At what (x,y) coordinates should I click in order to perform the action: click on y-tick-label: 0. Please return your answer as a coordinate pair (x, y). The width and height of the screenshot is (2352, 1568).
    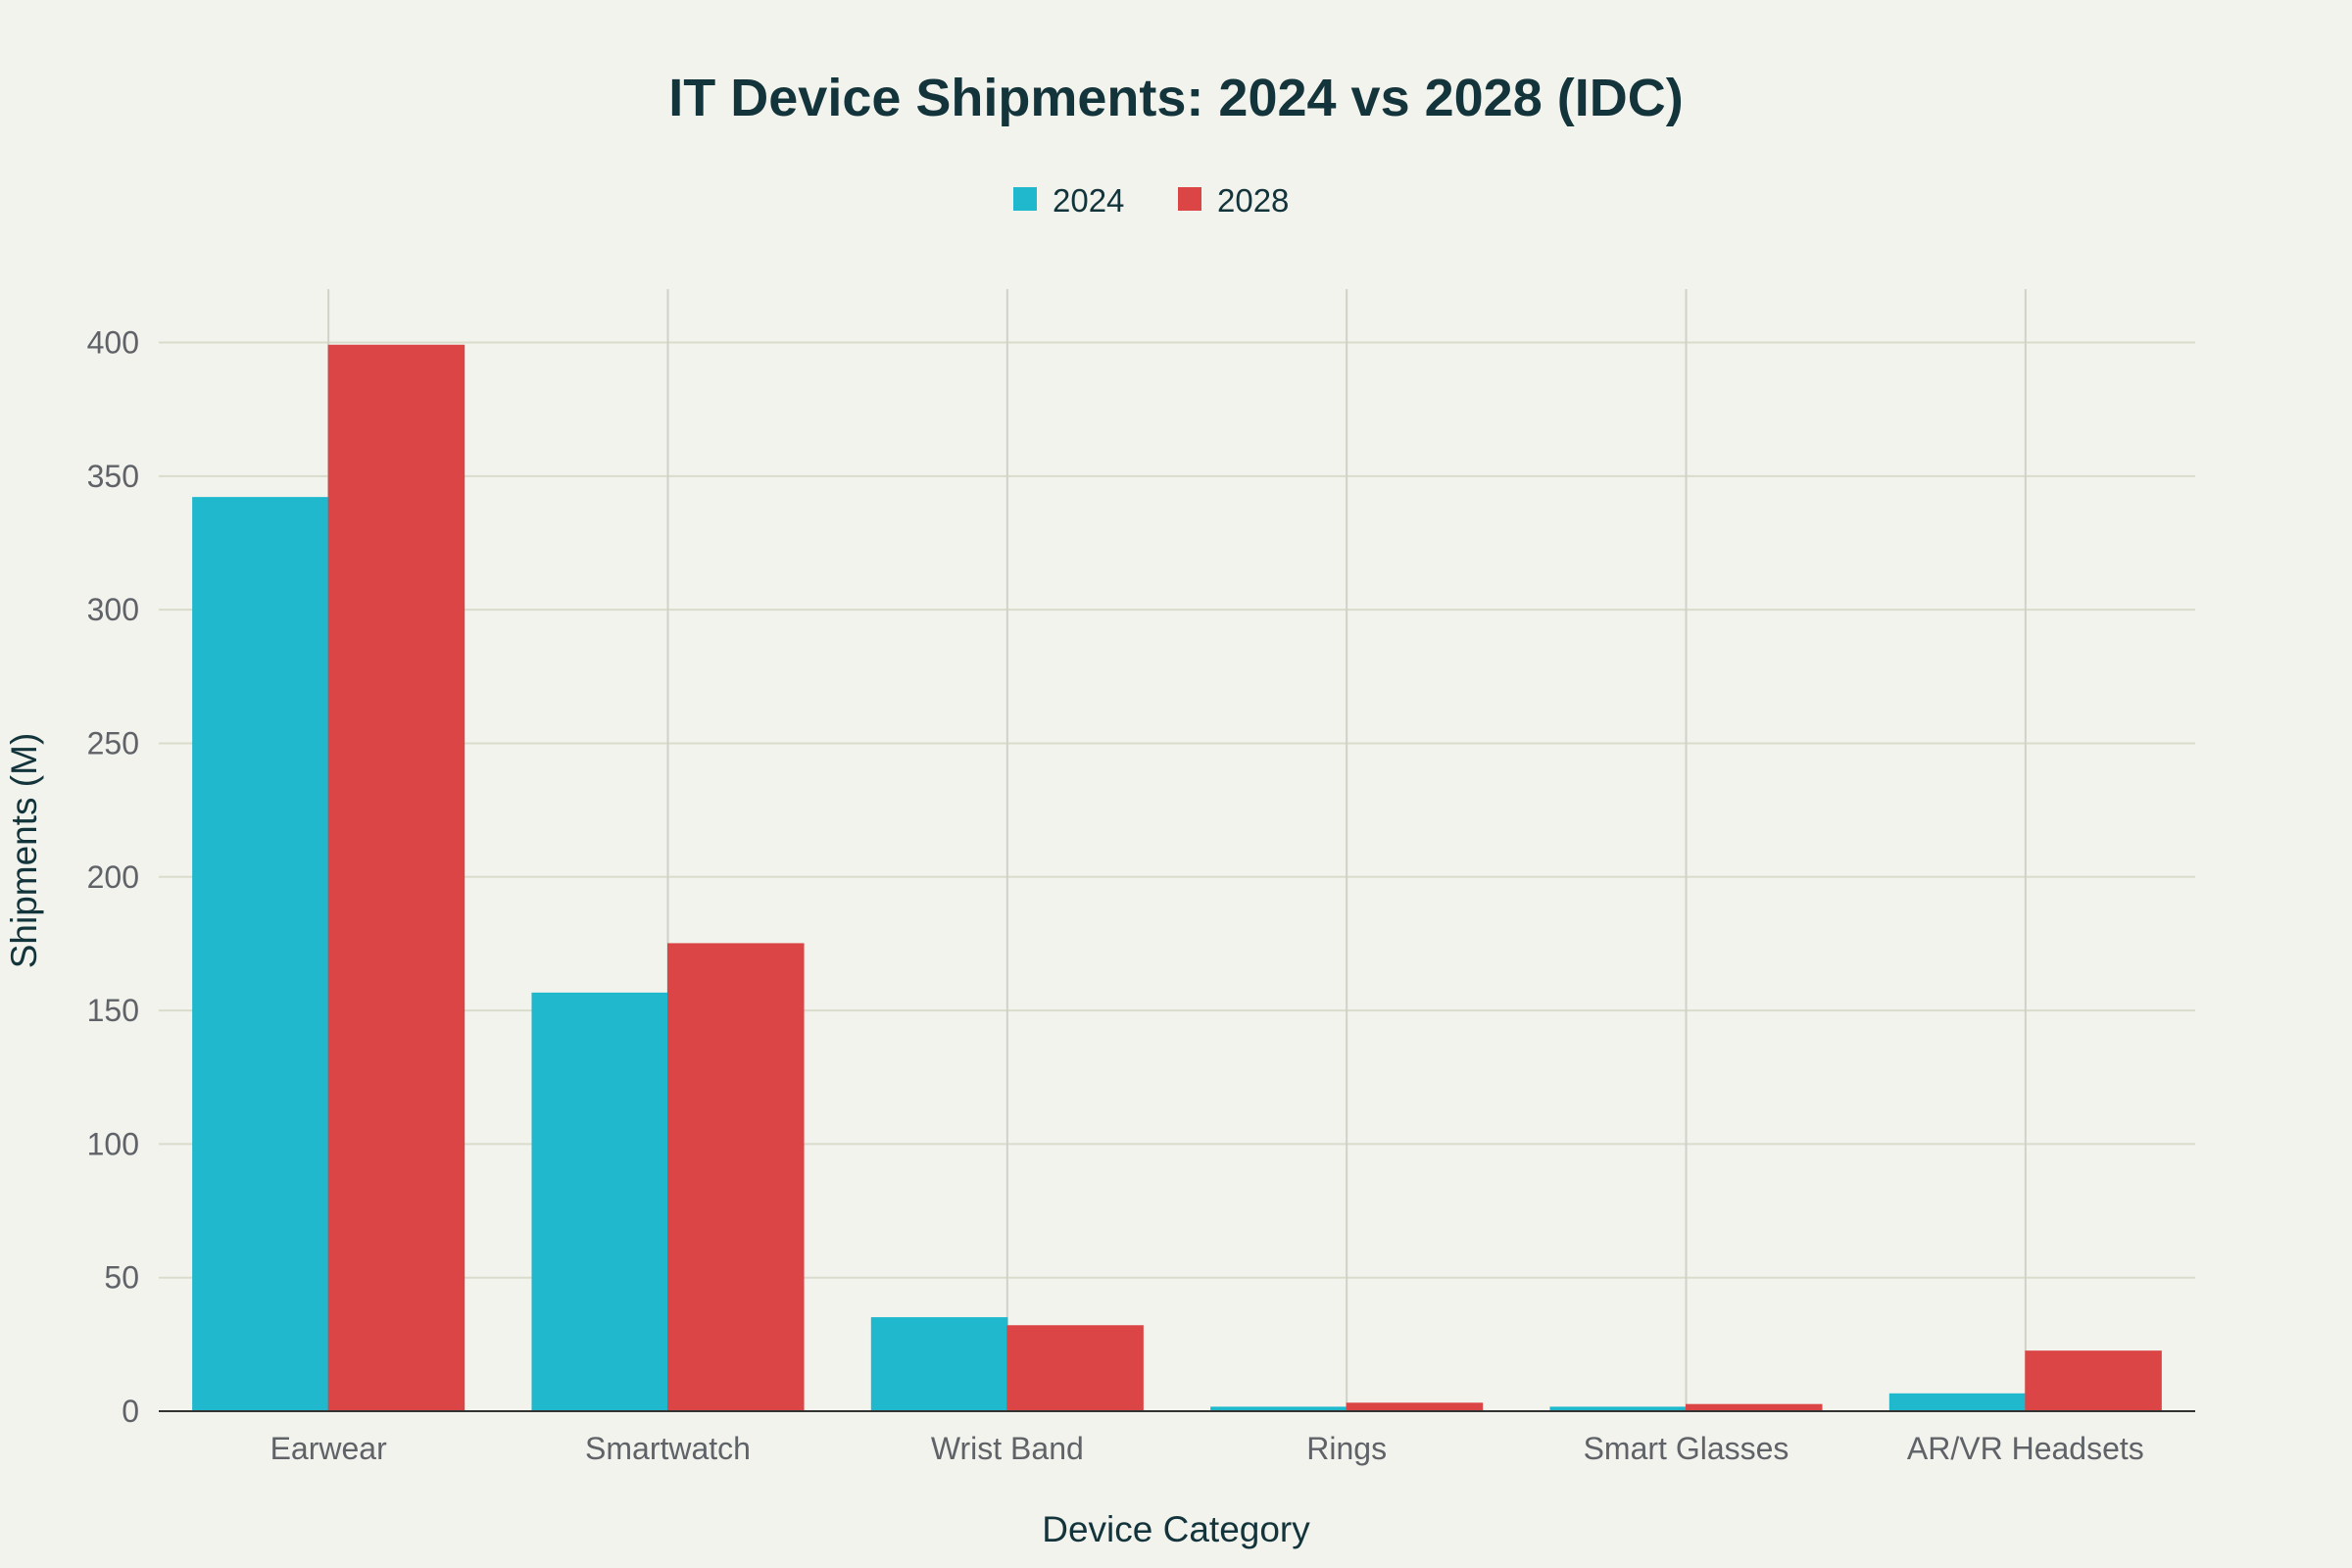
    Looking at the image, I should click on (130, 1411).